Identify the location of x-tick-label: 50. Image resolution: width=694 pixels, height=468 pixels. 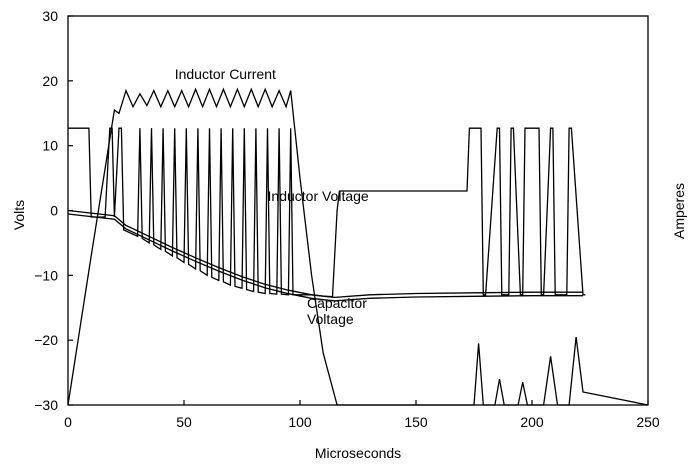
(184, 422).